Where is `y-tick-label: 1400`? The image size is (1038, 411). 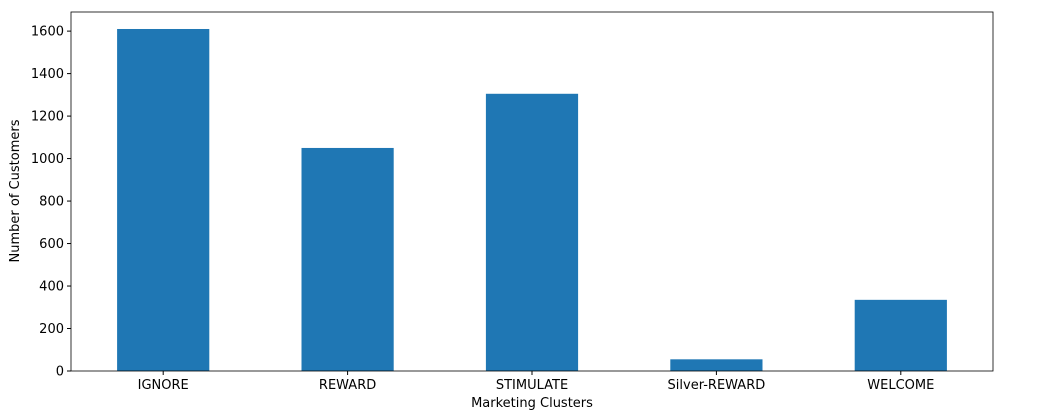 y-tick-label: 1400 is located at coordinates (47, 74).